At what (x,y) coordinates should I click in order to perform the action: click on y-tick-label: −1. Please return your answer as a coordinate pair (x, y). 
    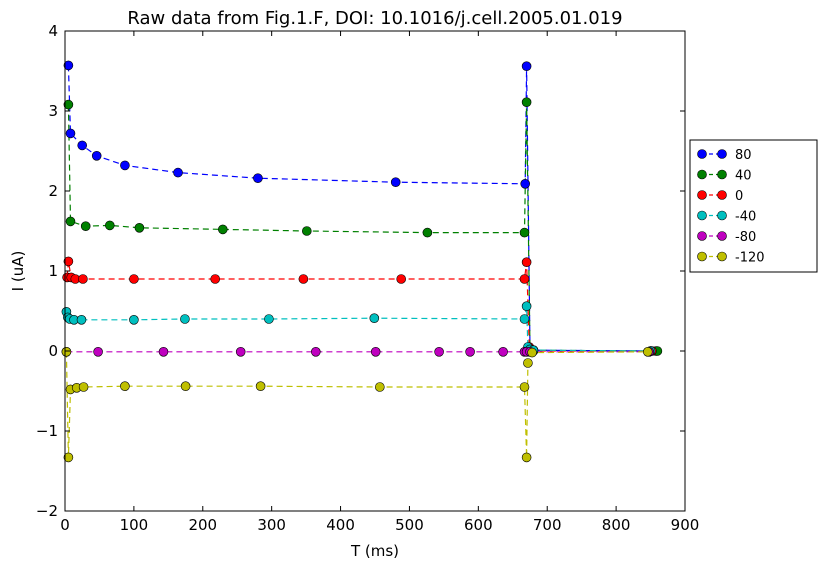
    Looking at the image, I should click on (47, 431).